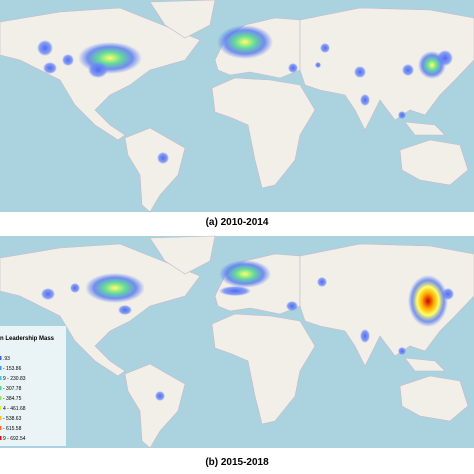 The height and width of the screenshot is (474, 474). What do you see at coordinates (12, 419) in the screenshot?
I see `legend-label: - 538.63` at bounding box center [12, 419].